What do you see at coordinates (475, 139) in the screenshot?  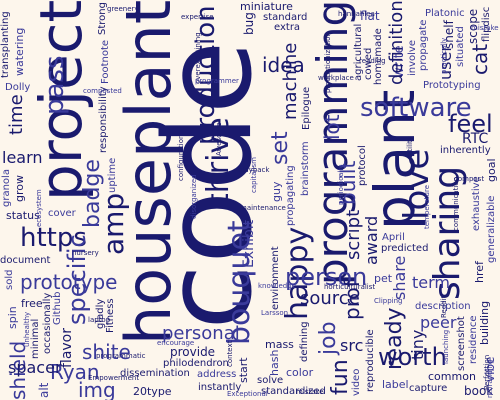 I see `cloud-word: RTC` at bounding box center [475, 139].